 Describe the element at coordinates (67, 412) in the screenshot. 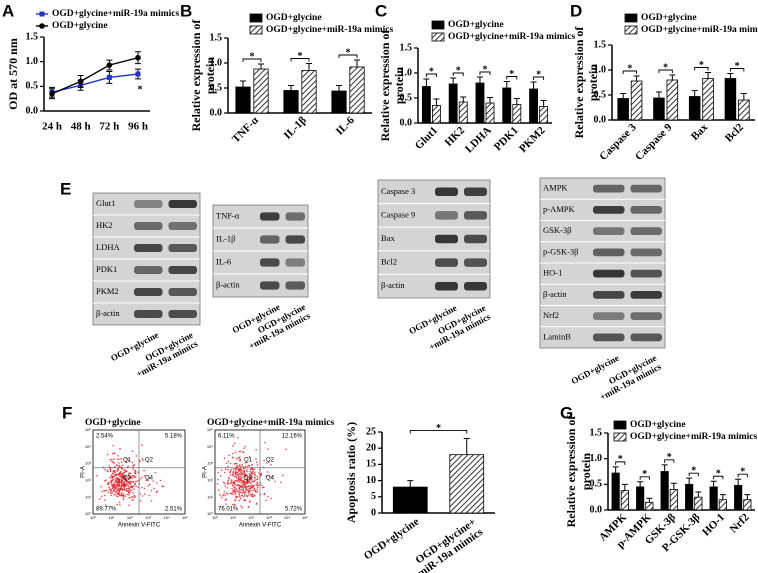

I see `panel-letter: F` at that location.